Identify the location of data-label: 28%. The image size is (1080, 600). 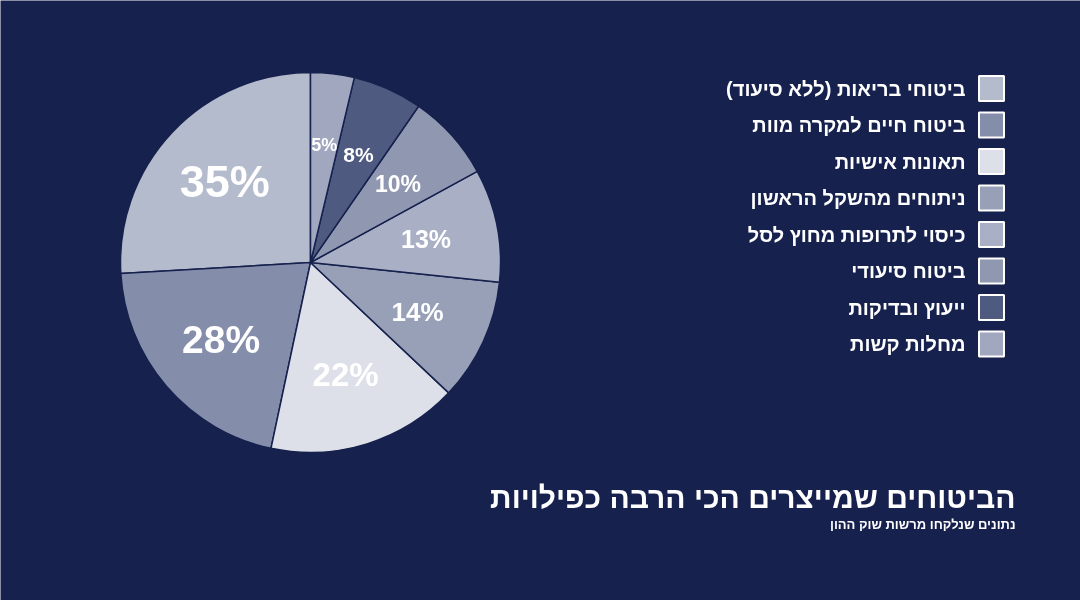
(221, 339).